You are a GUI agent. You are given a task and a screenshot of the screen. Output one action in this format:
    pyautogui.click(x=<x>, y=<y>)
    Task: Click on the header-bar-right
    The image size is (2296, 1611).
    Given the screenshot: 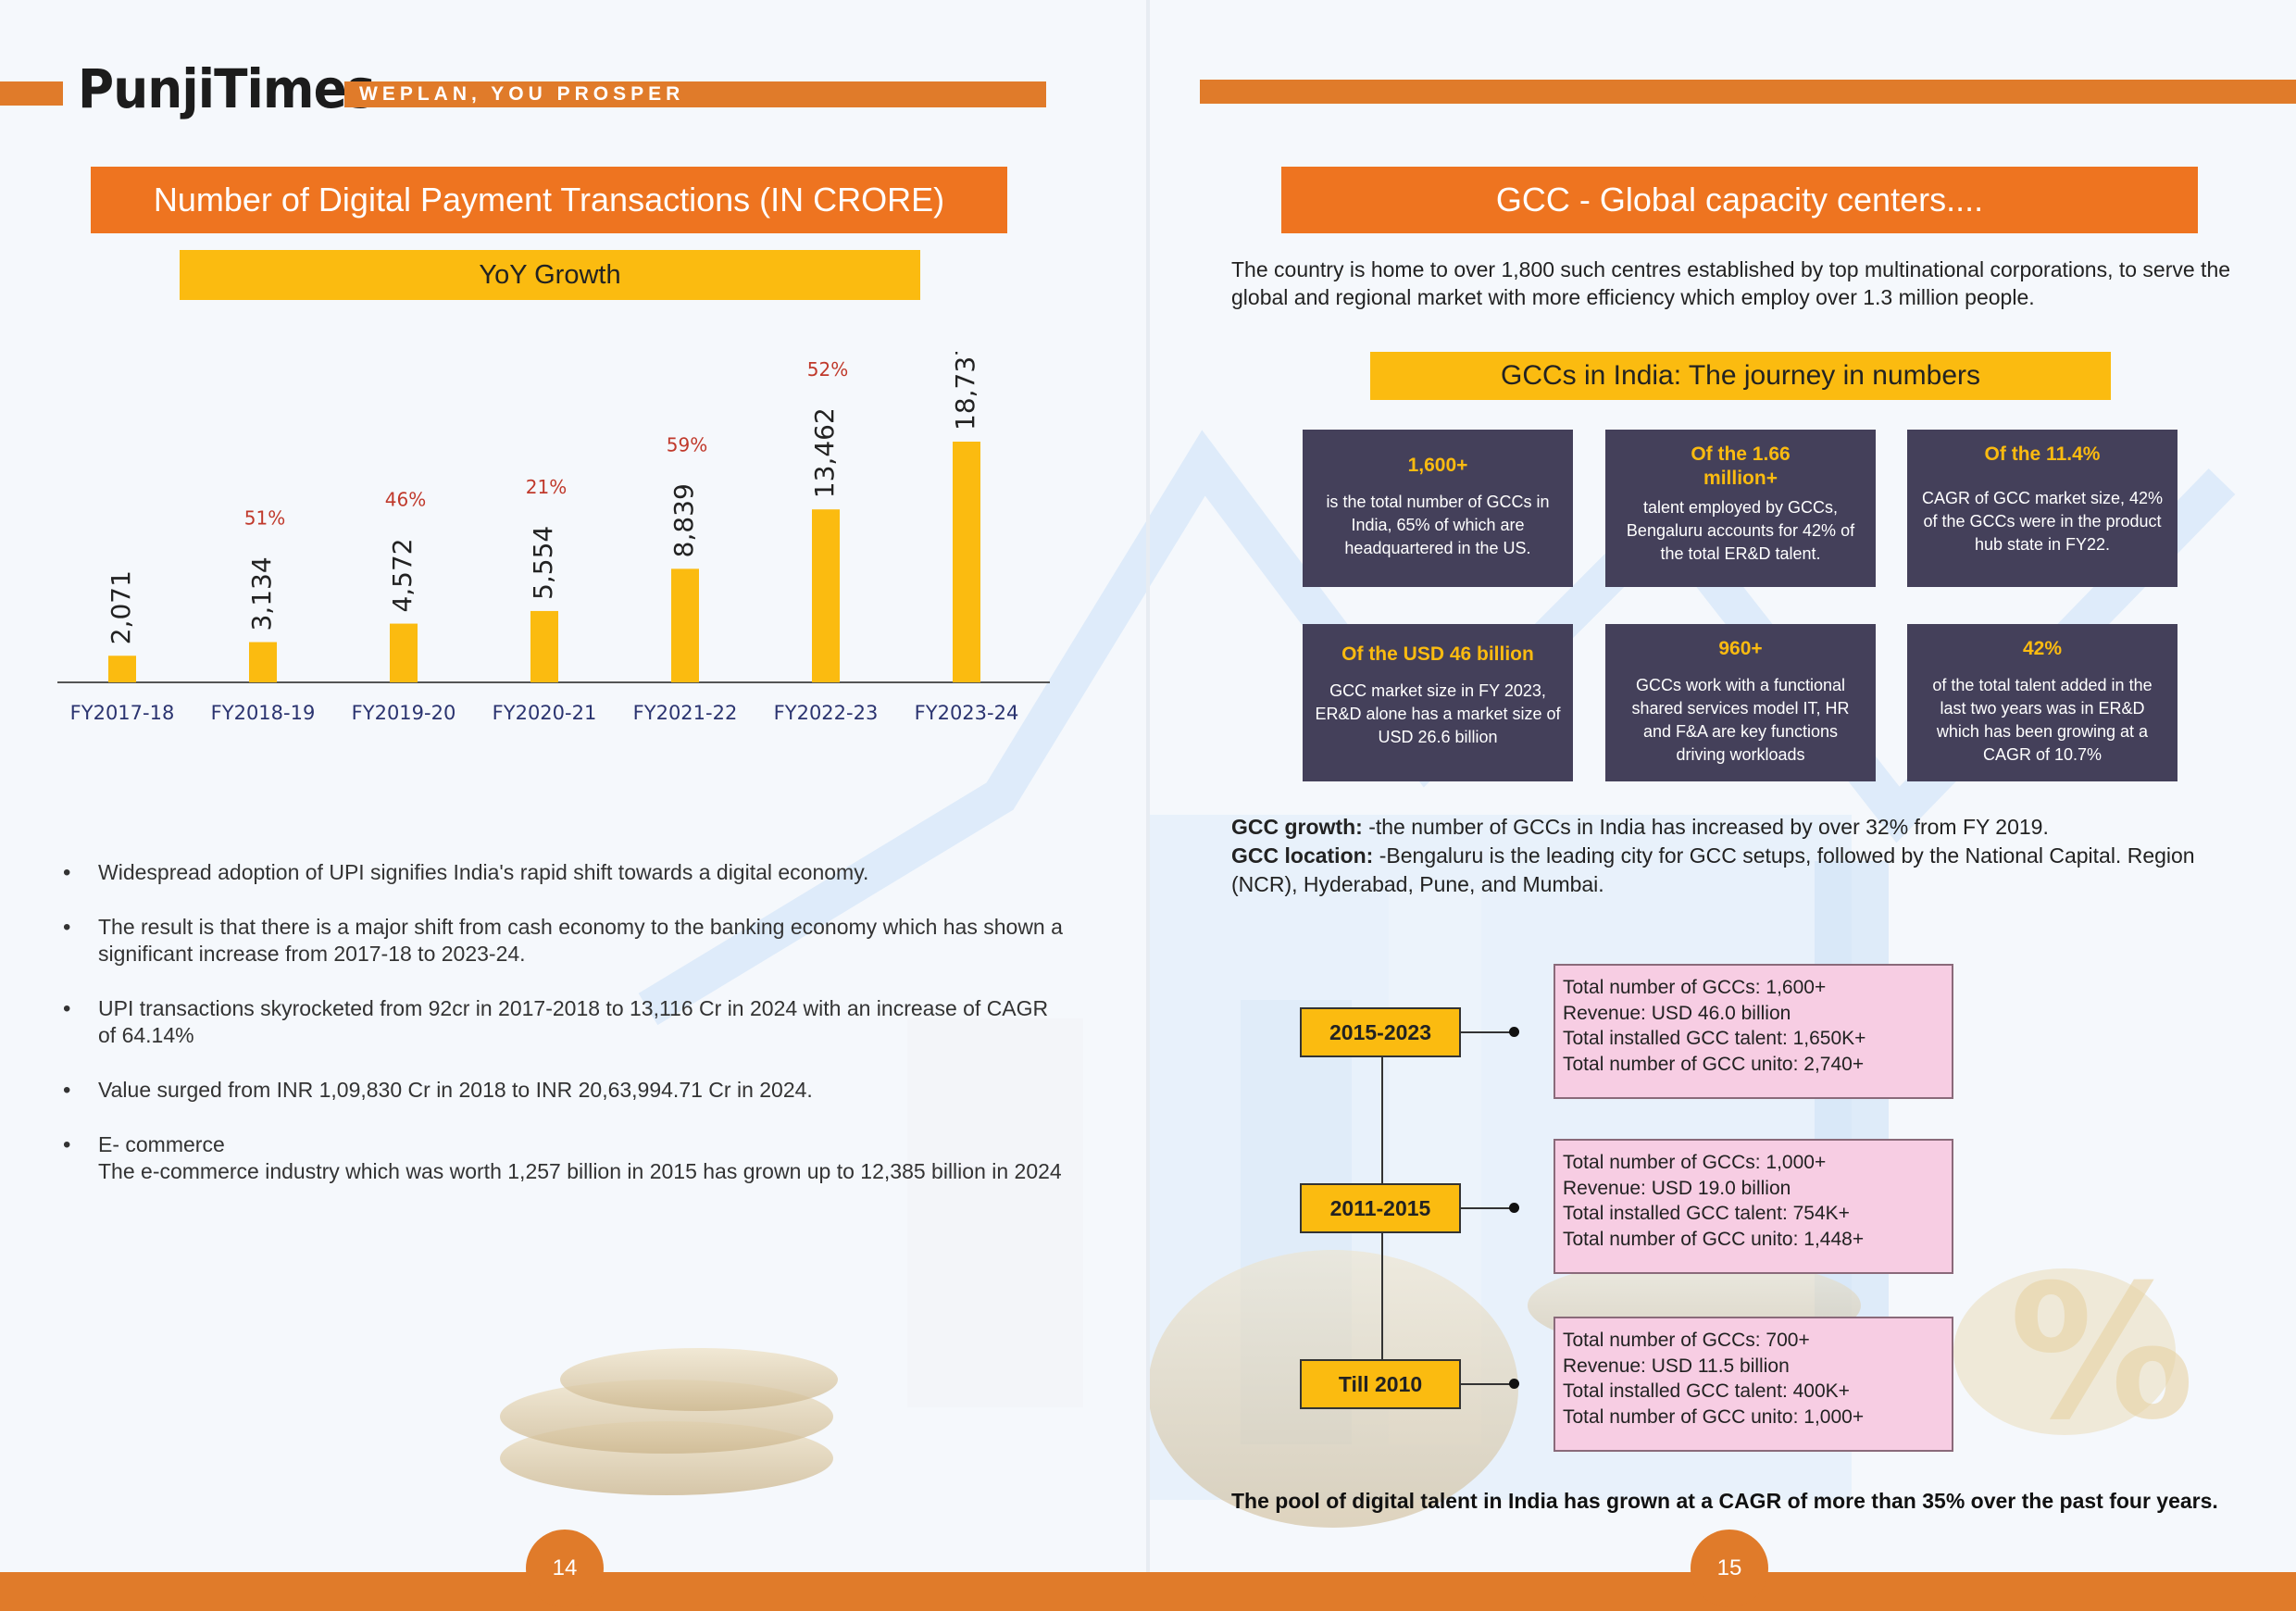 What is the action you would take?
    pyautogui.click(x=1748, y=92)
    